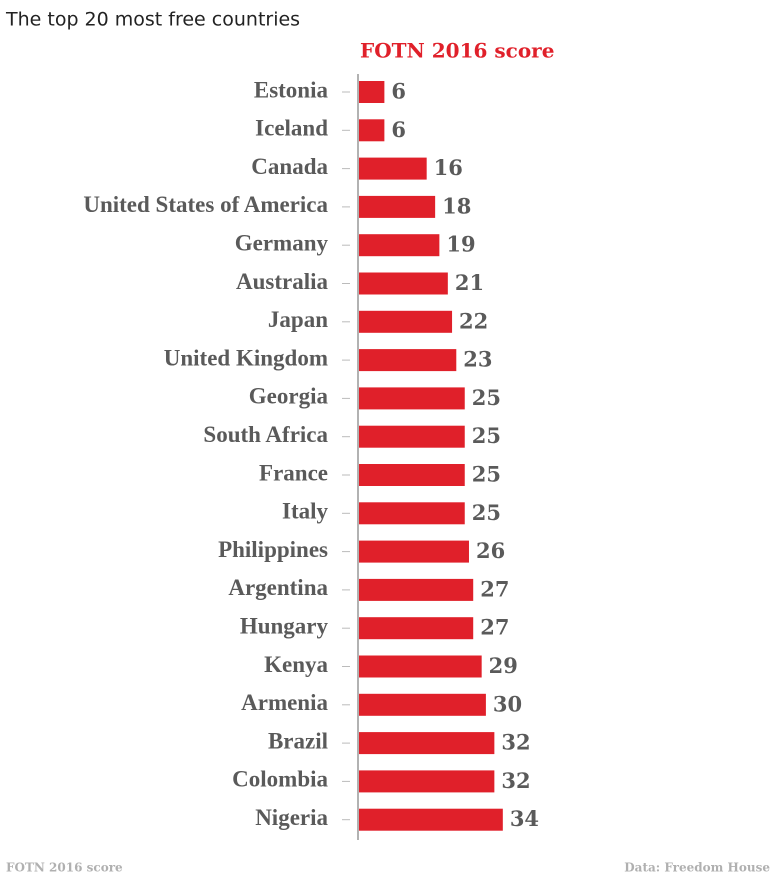 The image size is (776, 879). Describe the element at coordinates (507, 703) in the screenshot. I see `value-label: 30` at that location.